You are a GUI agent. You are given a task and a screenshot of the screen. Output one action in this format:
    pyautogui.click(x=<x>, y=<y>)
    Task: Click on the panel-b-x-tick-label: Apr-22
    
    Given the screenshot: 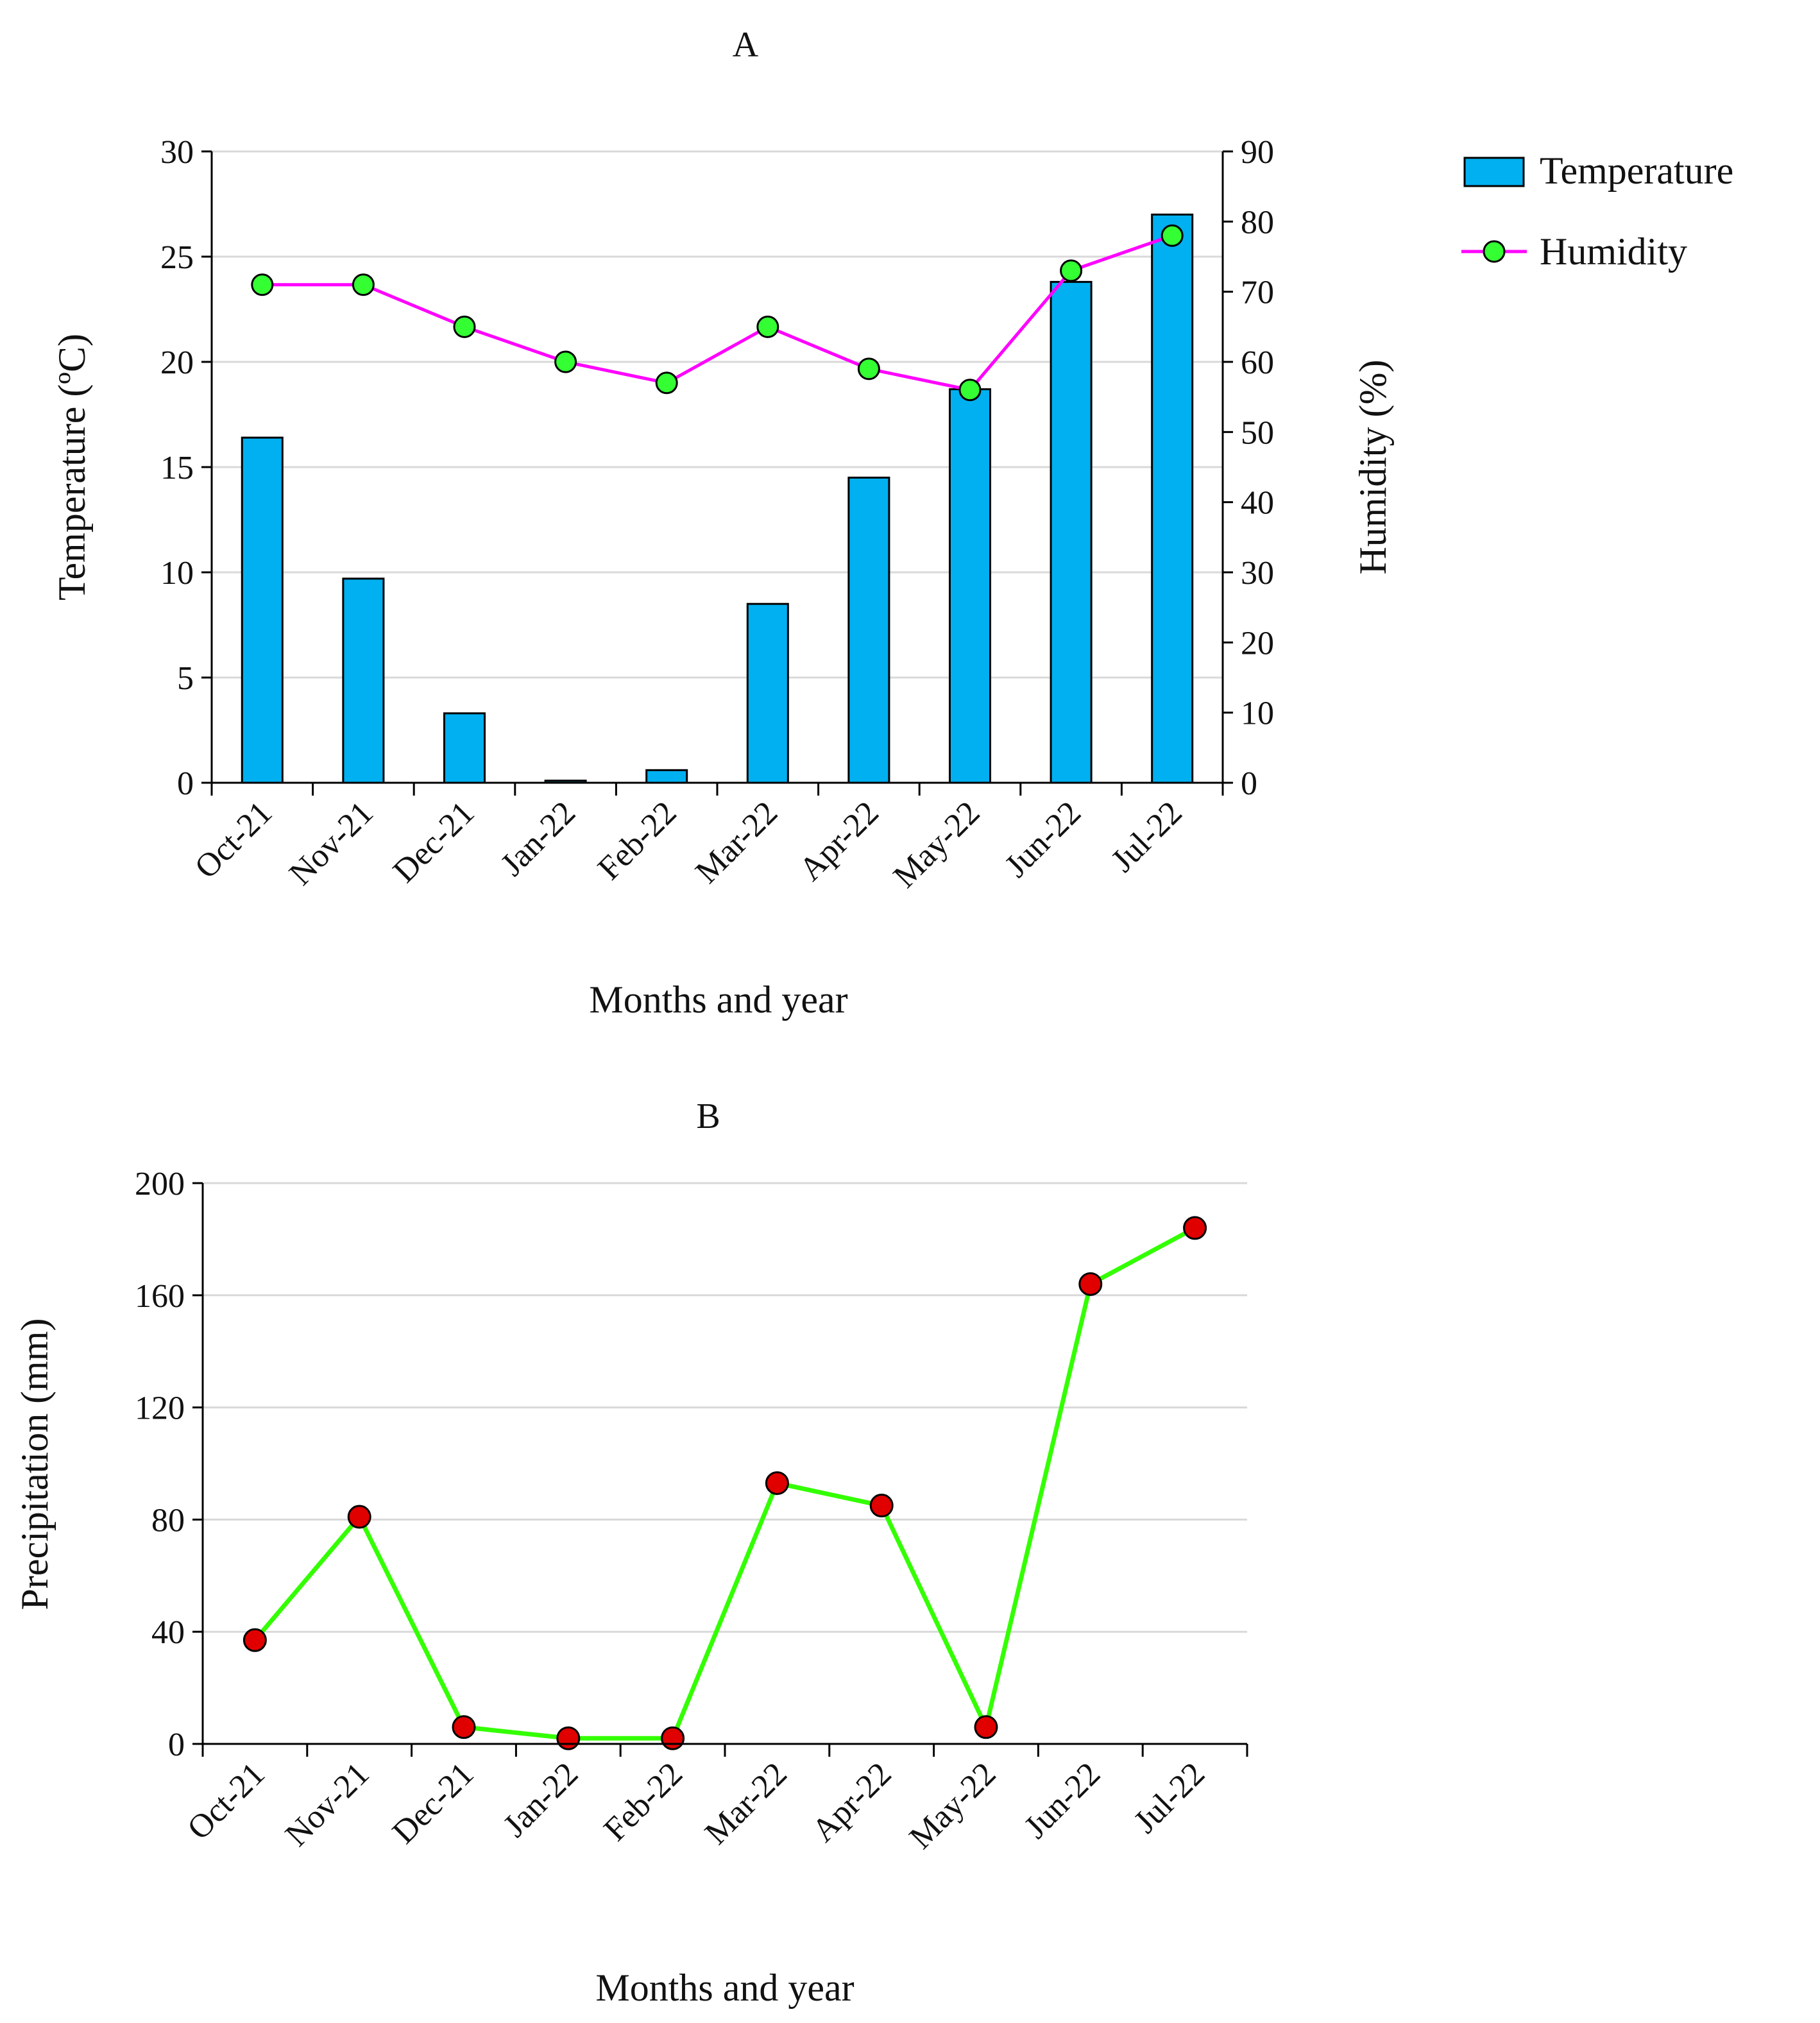 What is the action you would take?
    pyautogui.click(x=852, y=1802)
    